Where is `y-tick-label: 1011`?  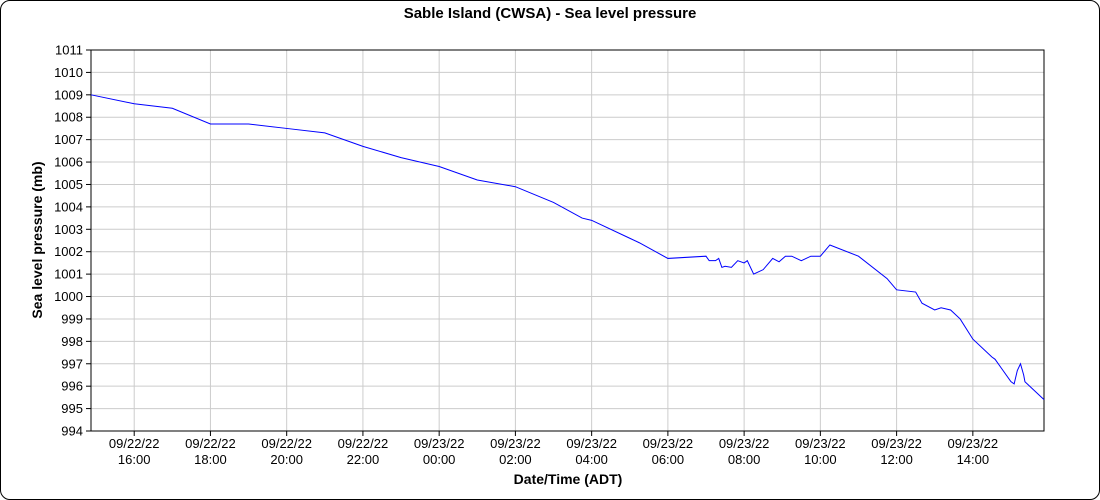
y-tick-label: 1011 is located at coordinates (69, 50).